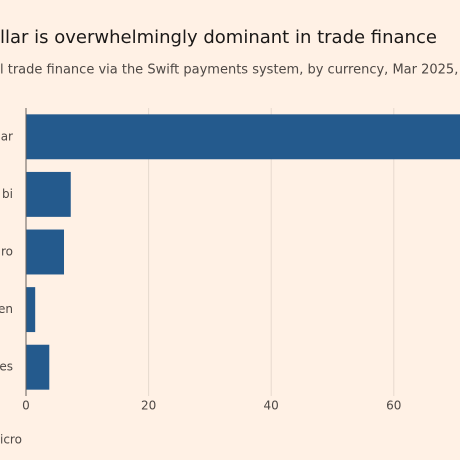 The image size is (460, 460). I want to click on y-tick-label: en, so click(6, 309).